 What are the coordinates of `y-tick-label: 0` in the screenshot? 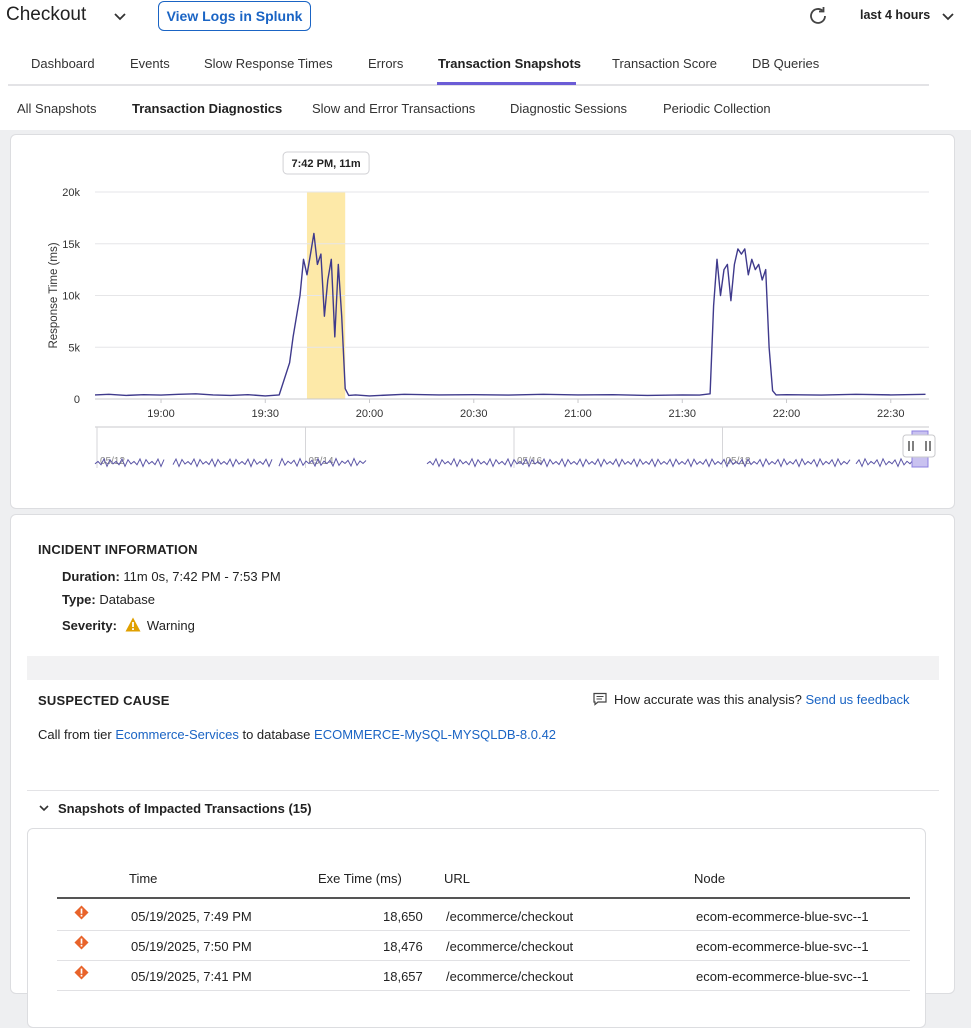 It's located at (77, 400).